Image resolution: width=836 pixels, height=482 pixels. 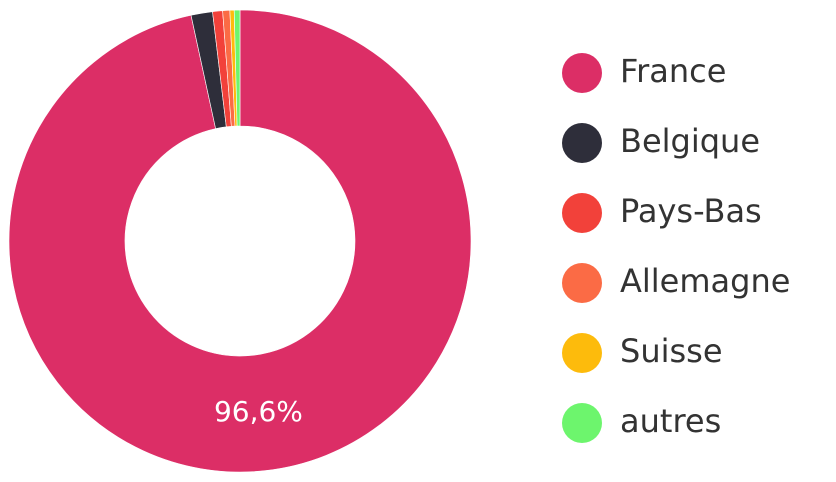 I want to click on legend-label: France, so click(x=673, y=71).